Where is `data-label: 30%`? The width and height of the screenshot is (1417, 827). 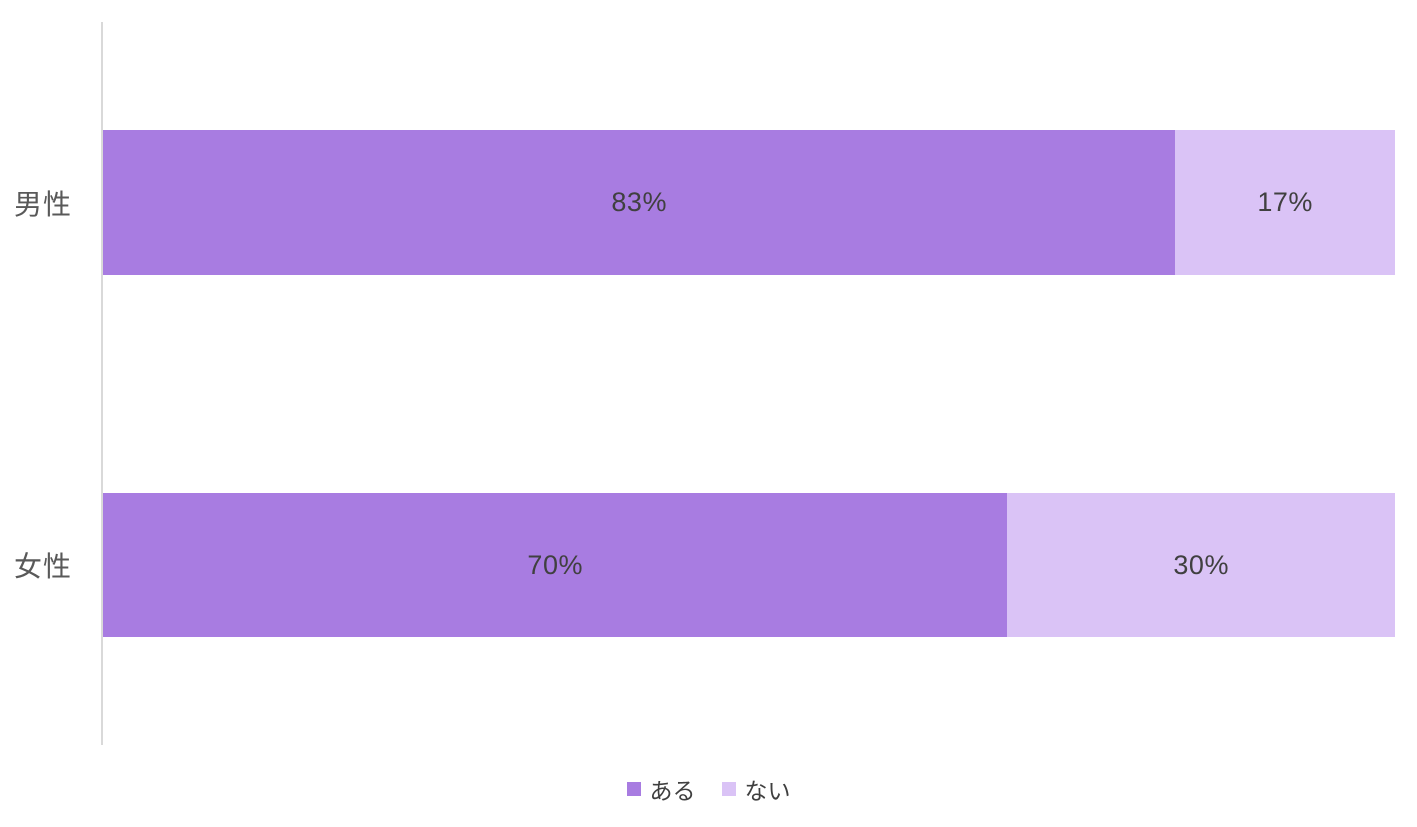
data-label: 30% is located at coordinates (1201, 564).